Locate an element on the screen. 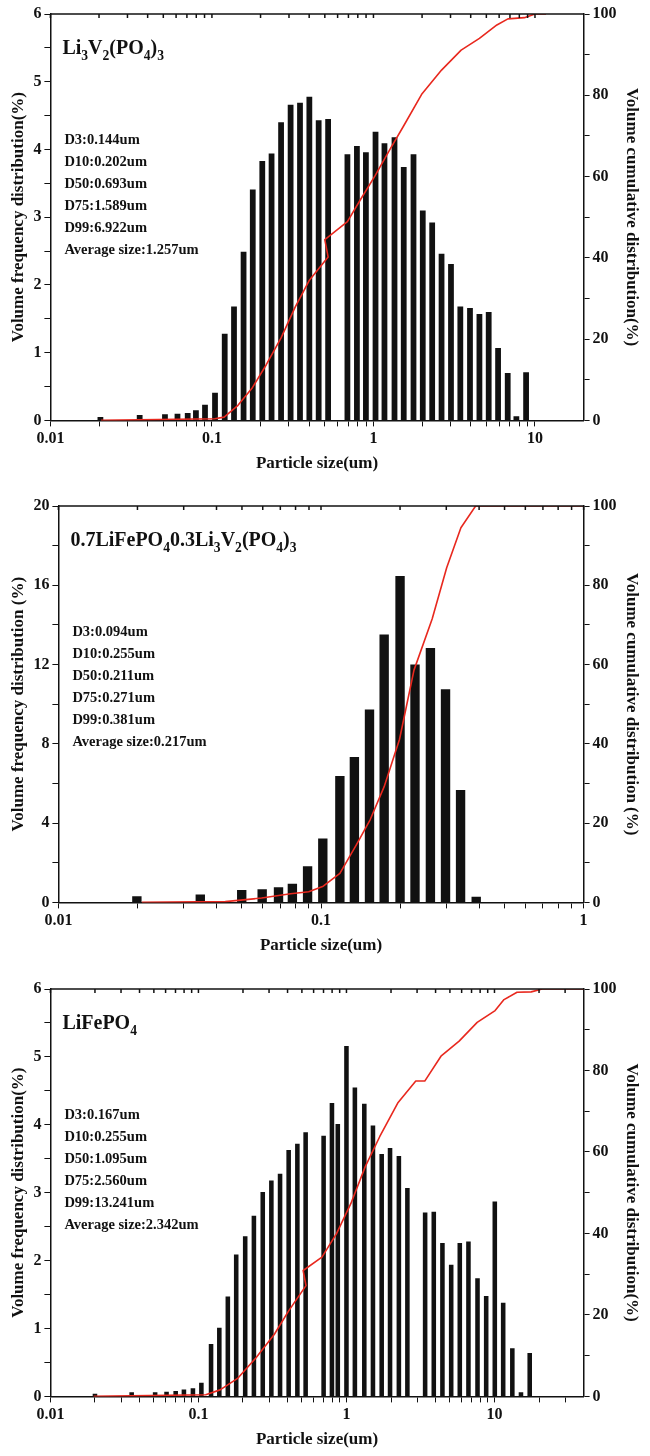  y-tick-label: 8 is located at coordinates (45, 742).